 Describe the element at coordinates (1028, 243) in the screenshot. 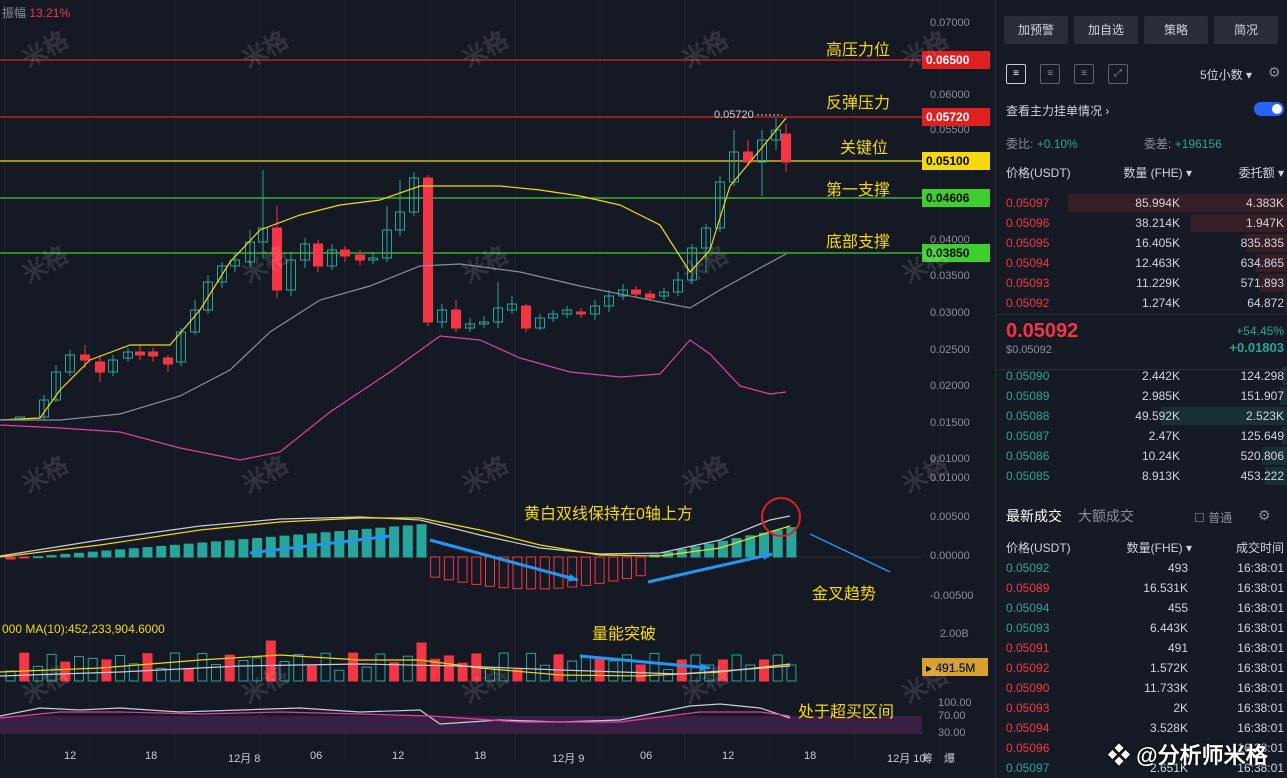

I see `order-price: 0.05095` at that location.